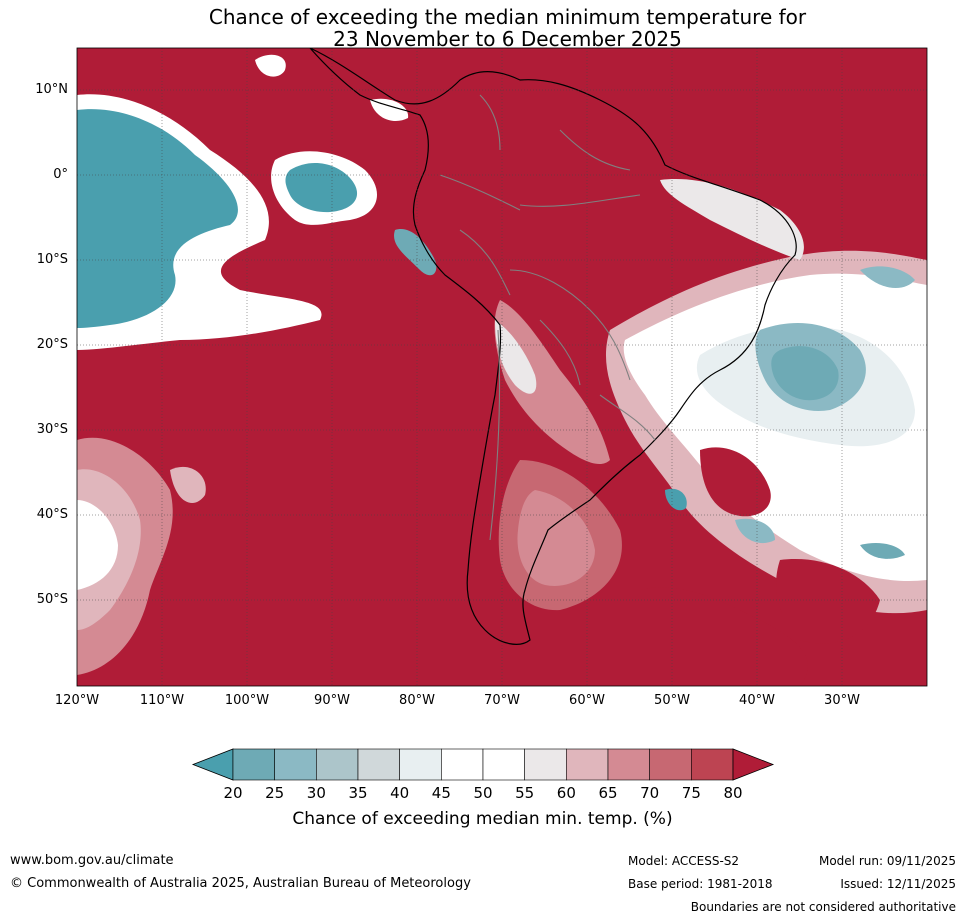  Describe the element at coordinates (700, 884) in the screenshot. I see `footer-base-period: Base period: 1981-2018` at that location.